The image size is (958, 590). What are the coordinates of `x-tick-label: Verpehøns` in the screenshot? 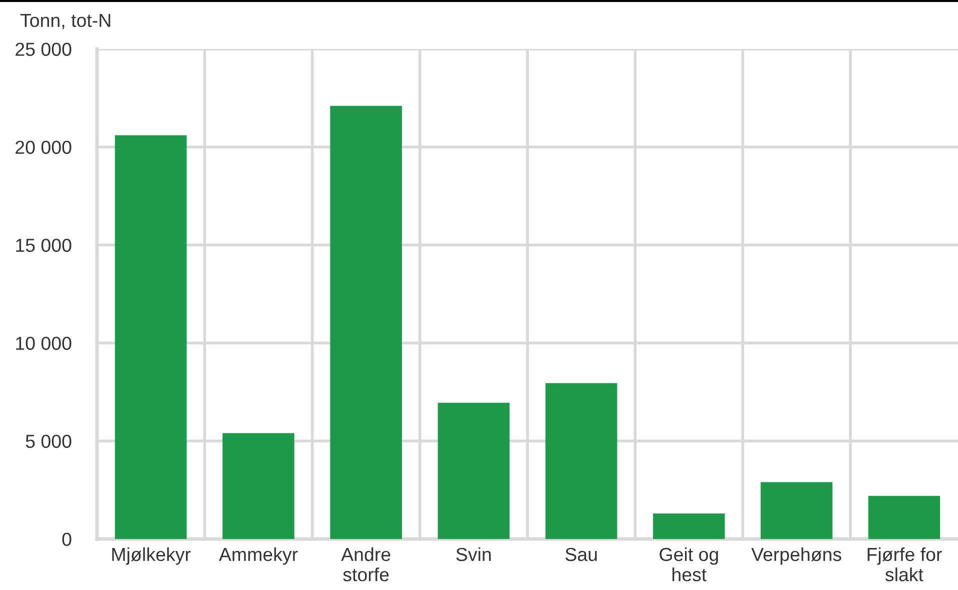 It's located at (796, 556).